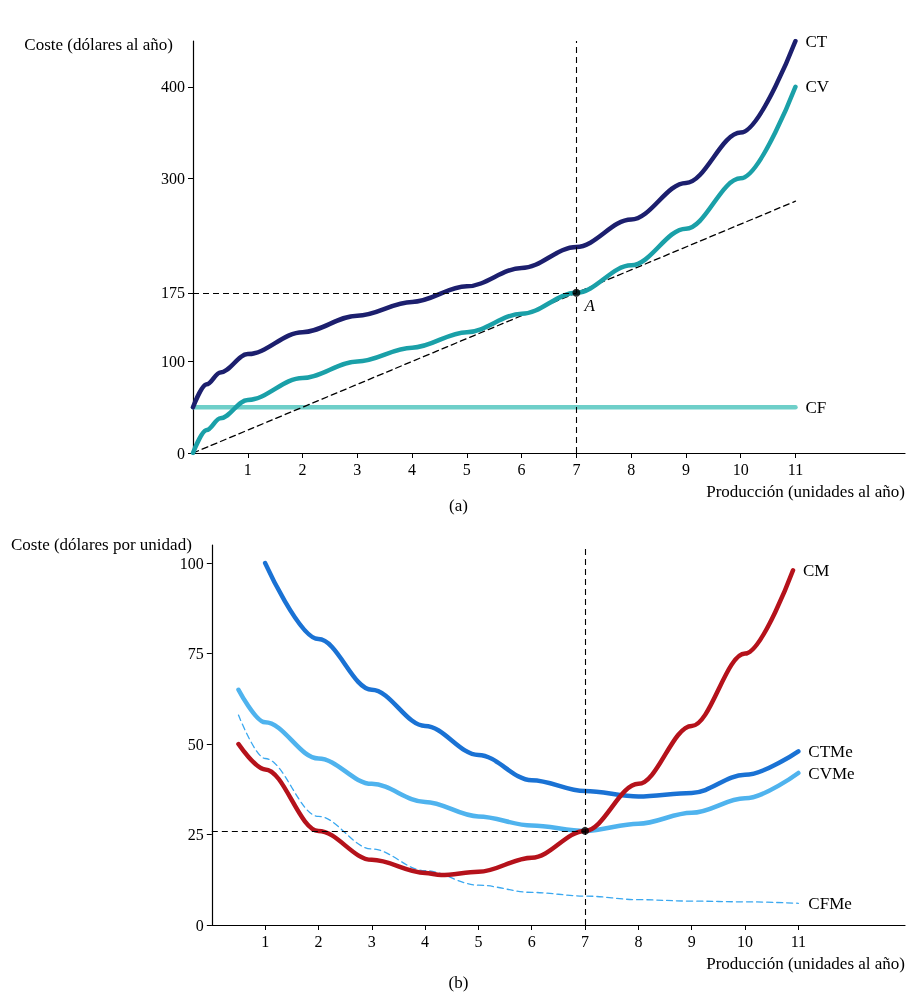  I want to click on series-label: CF, so click(816, 407).